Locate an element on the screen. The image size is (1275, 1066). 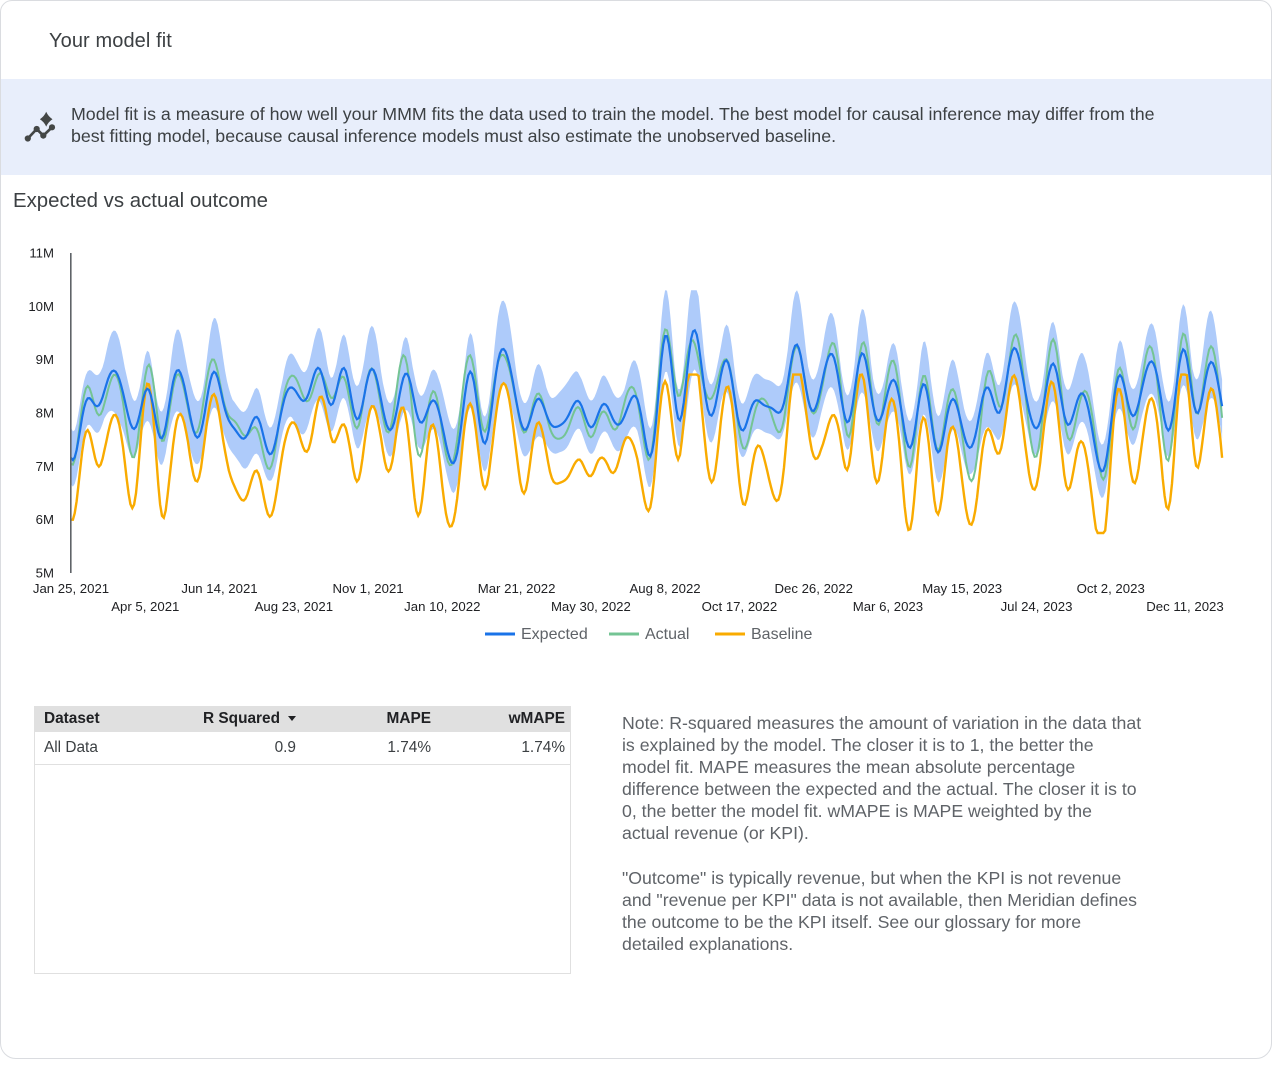
svg-text: Nov 1, 2021 is located at coordinates (368, 588).